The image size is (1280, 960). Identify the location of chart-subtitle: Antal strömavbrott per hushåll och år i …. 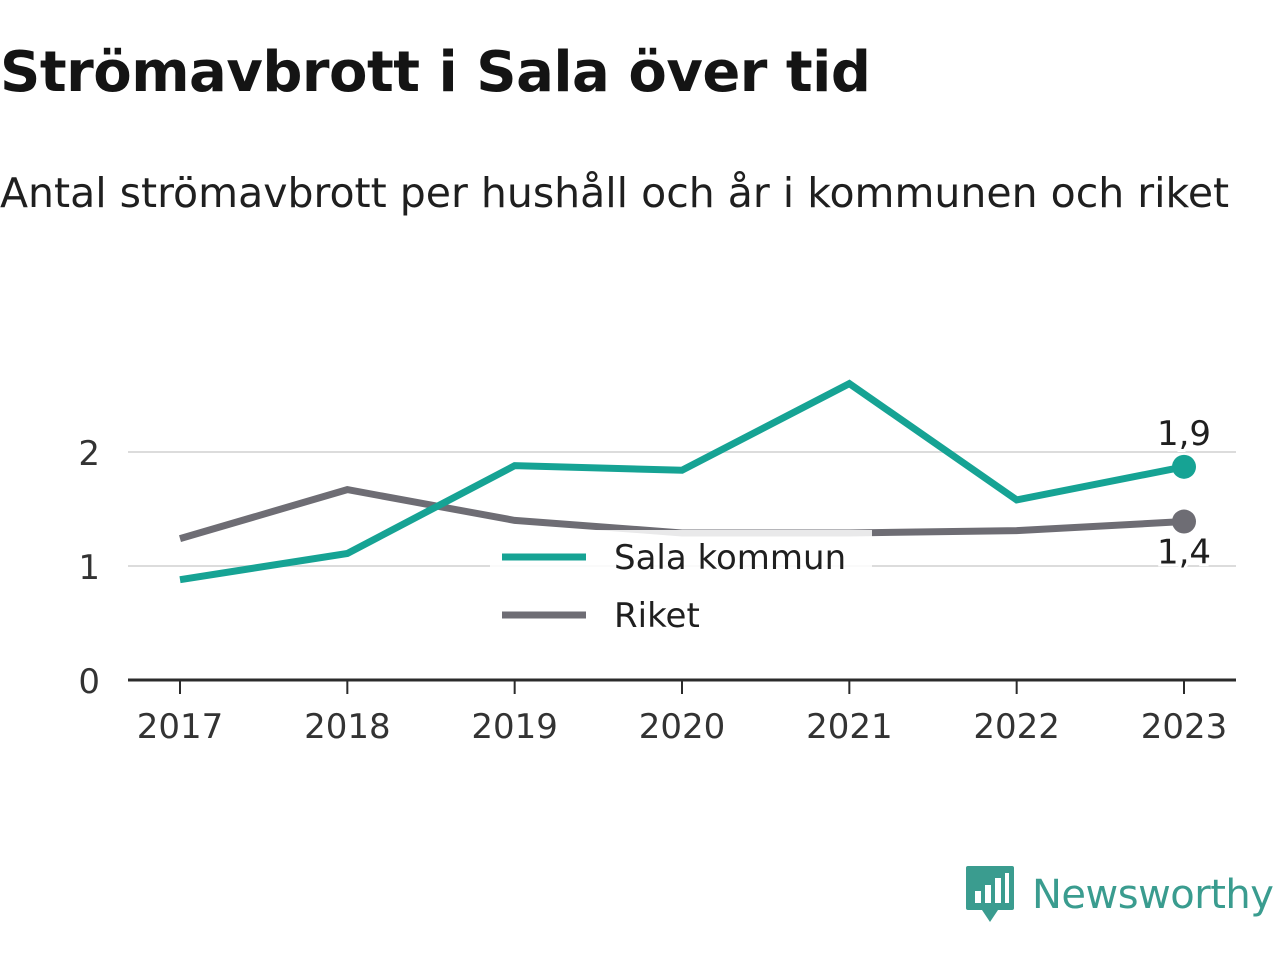
(615, 193).